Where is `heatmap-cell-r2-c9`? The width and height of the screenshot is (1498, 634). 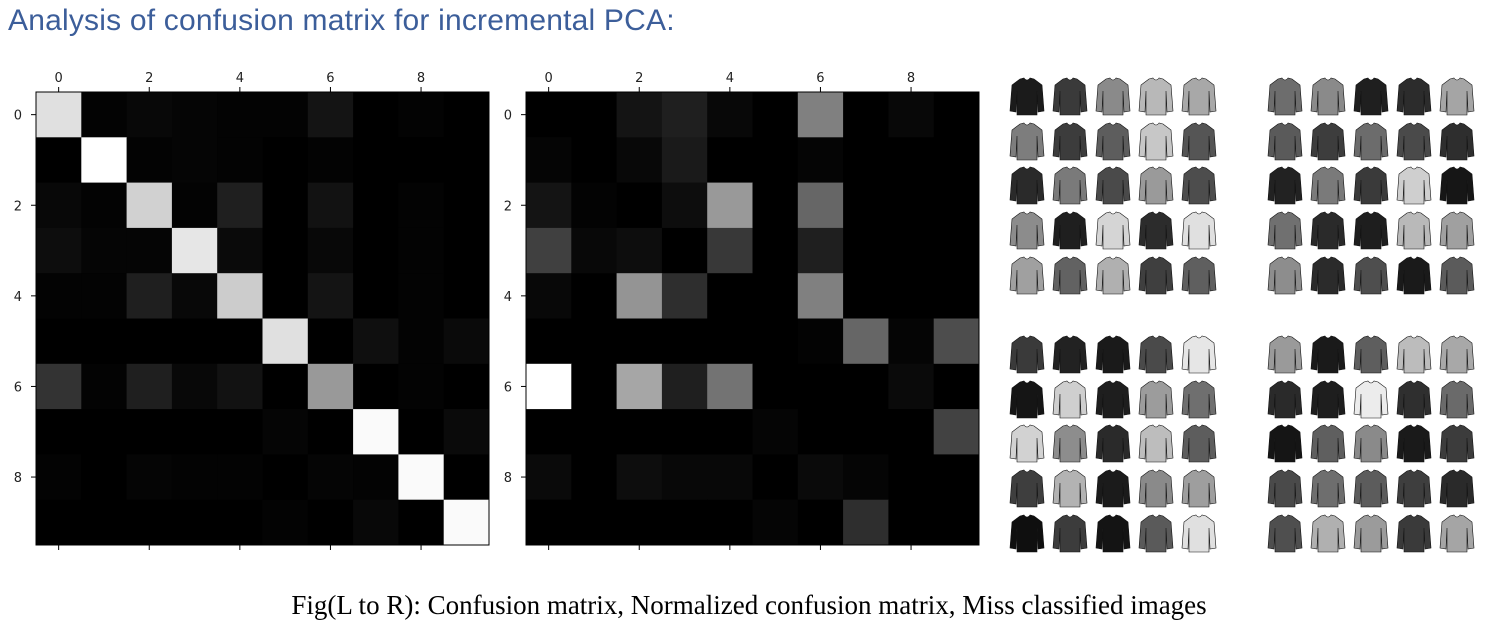
heatmap-cell-r2-c9 is located at coordinates (956, 205).